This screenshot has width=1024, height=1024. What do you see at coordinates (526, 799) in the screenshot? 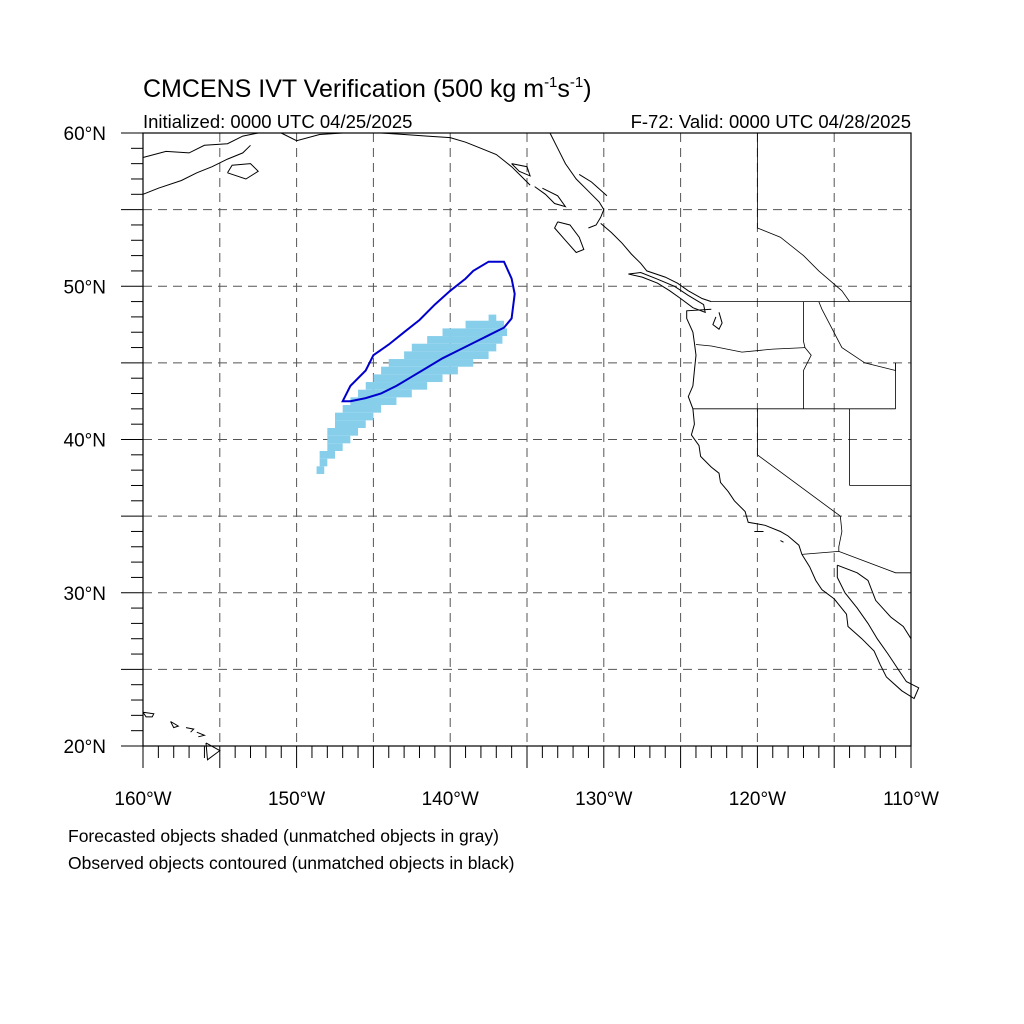
I see `longitude-labels: 160°W 150°W 140°W 130°W 120°W 110°W` at bounding box center [526, 799].